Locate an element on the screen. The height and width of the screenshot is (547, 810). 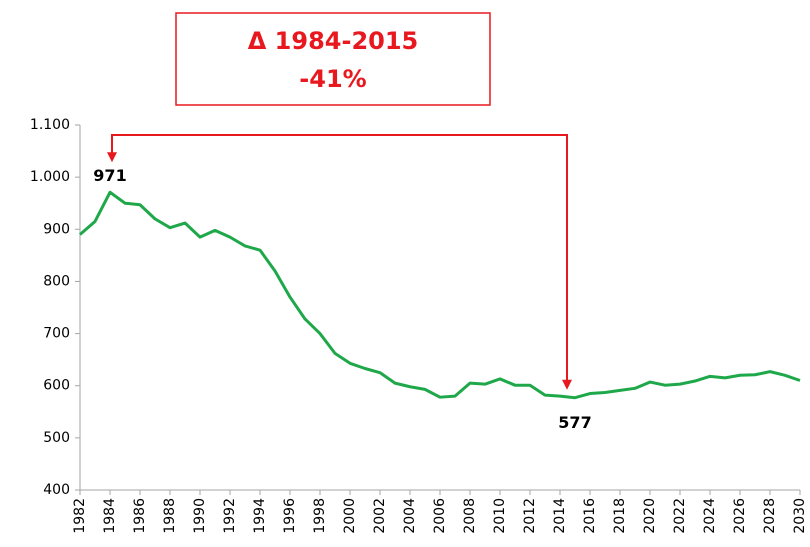
x-tick-label: 1998 is located at coordinates (320, 516).